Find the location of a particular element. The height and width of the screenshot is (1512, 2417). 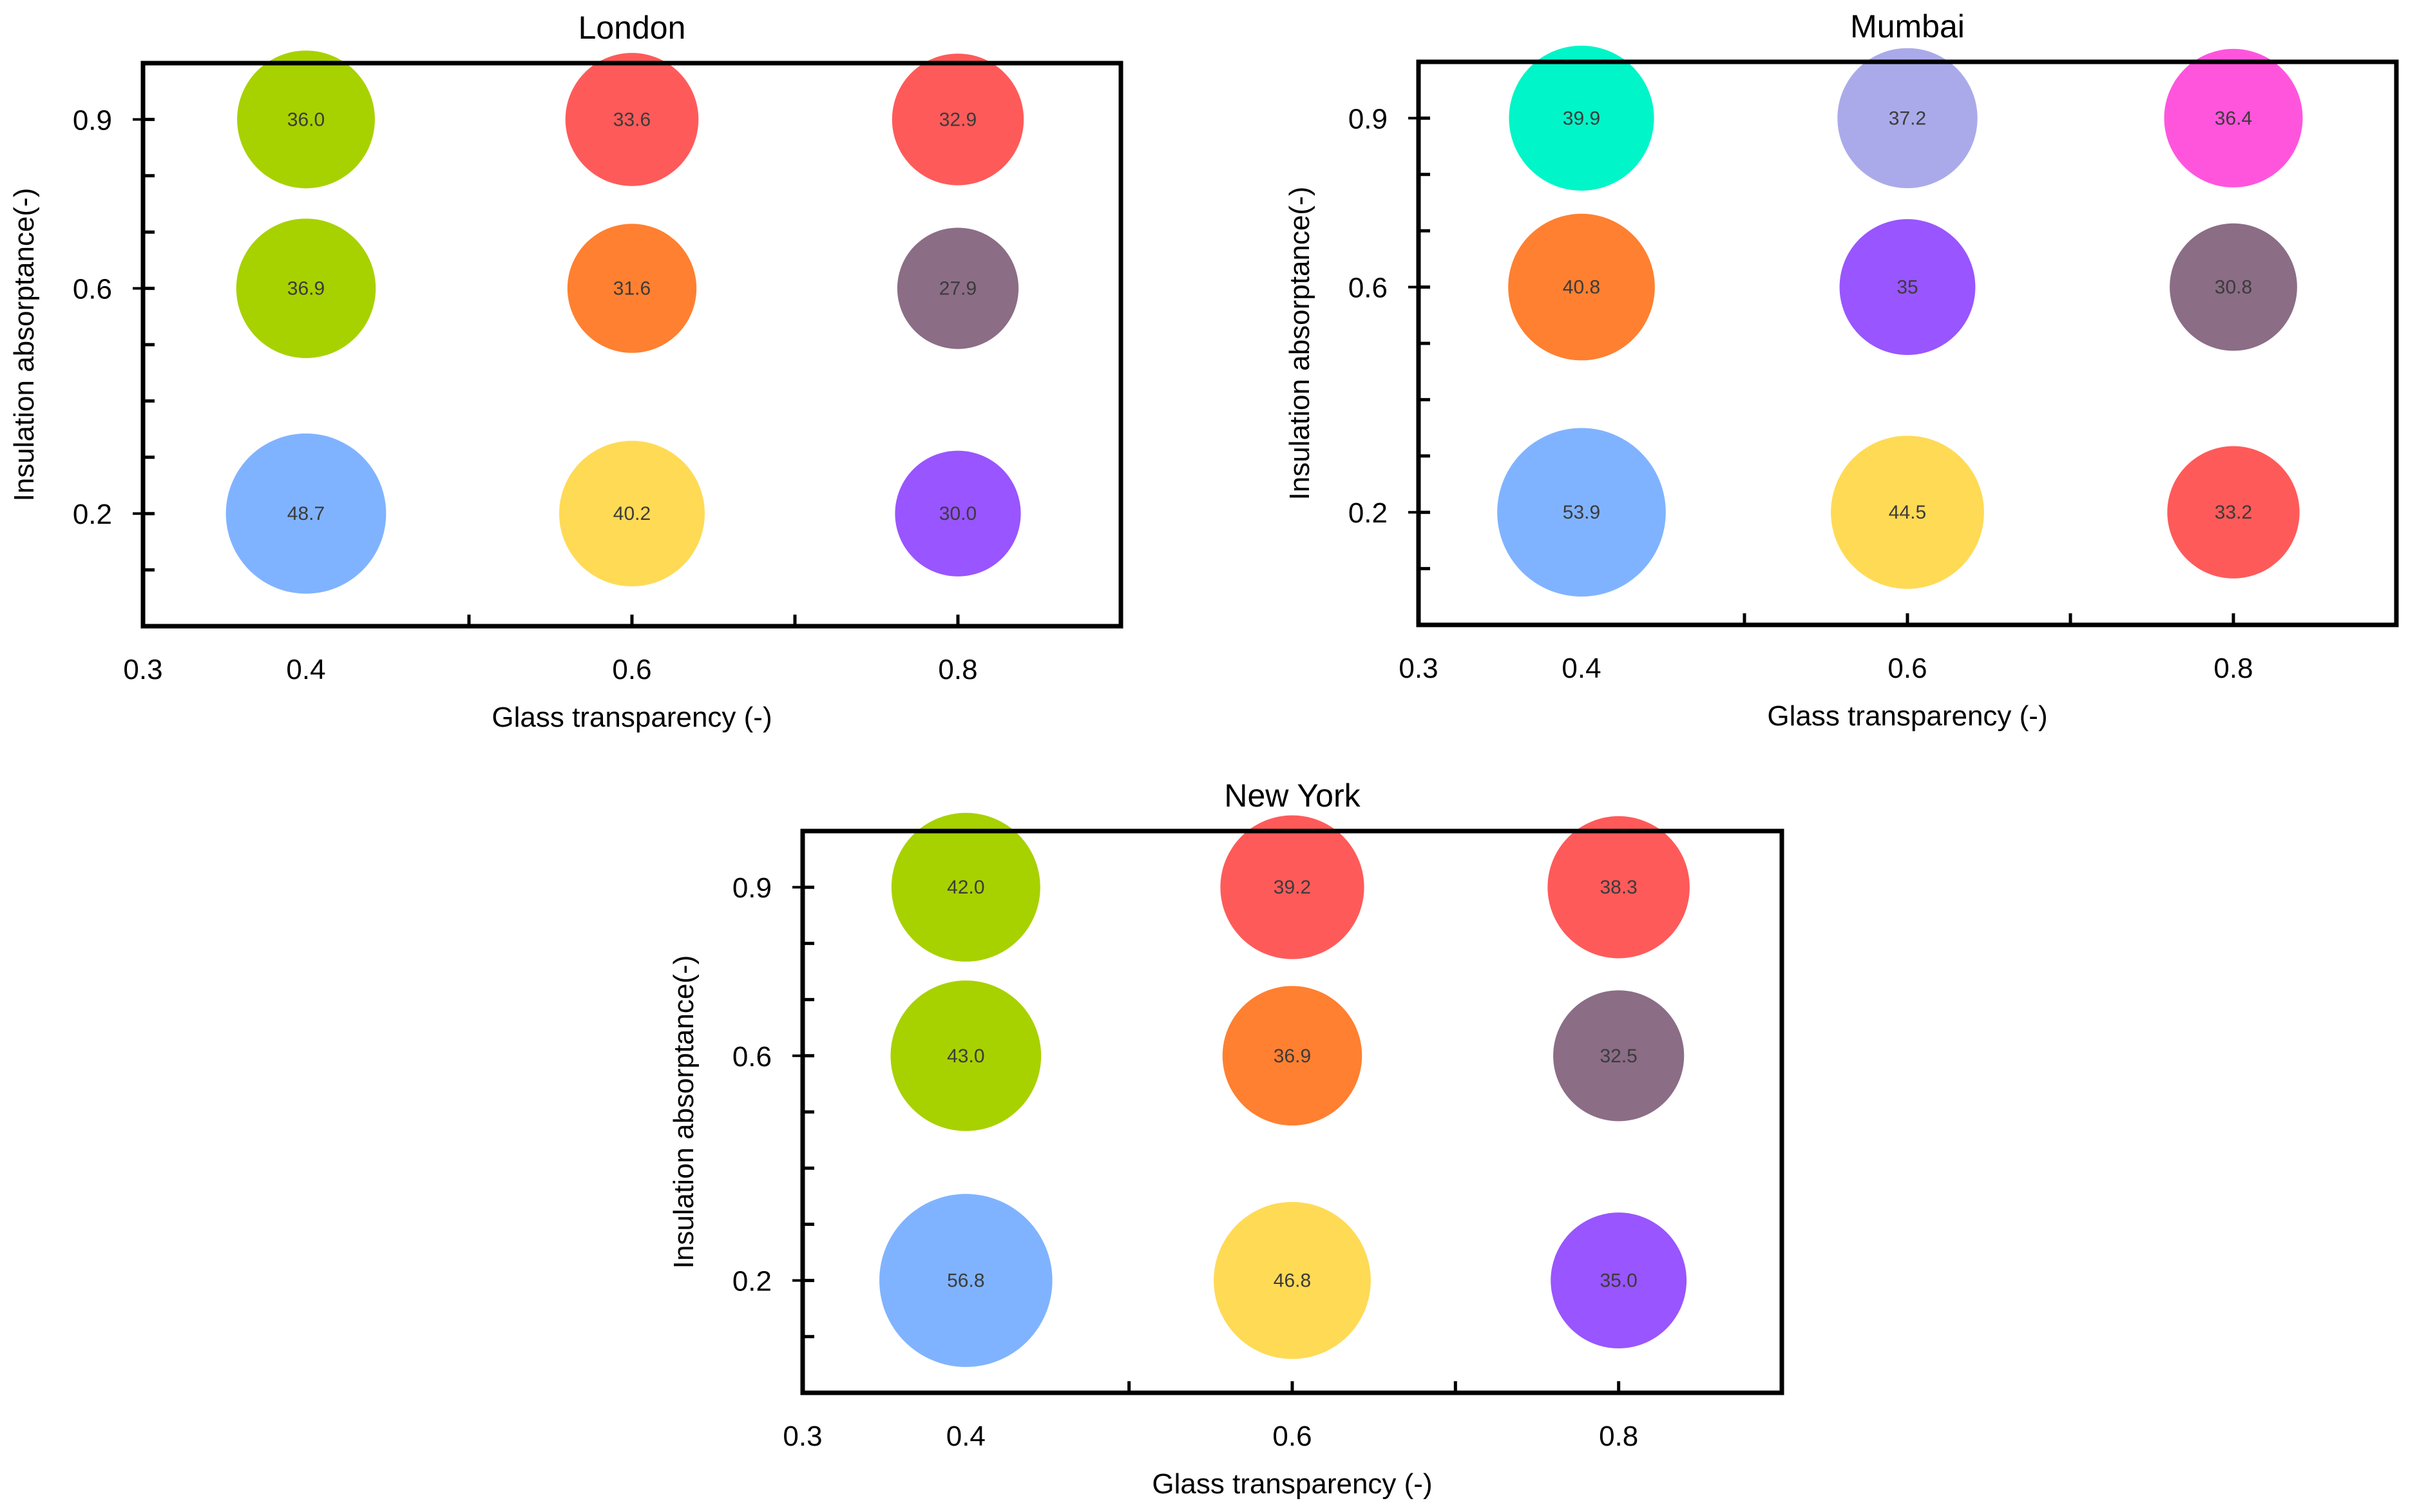

bubble-value-label: 40.8 is located at coordinates (1581, 287).